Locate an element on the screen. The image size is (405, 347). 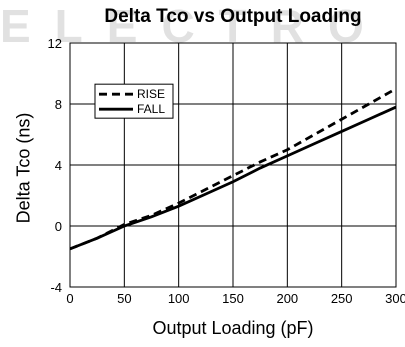
y-tick-label: 12 is located at coordinates (55, 43).